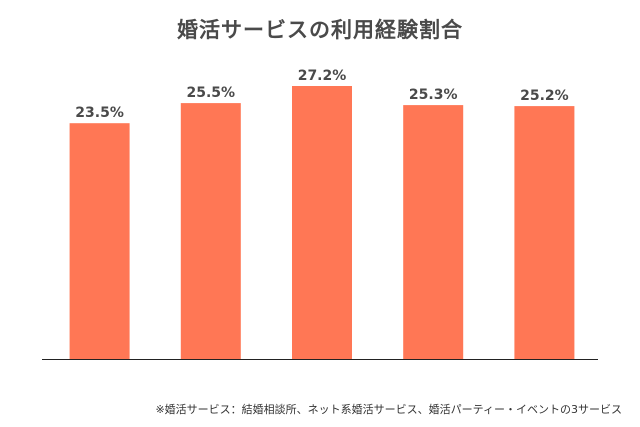  I want to click on data-label-4: 25.3%, so click(433, 95).